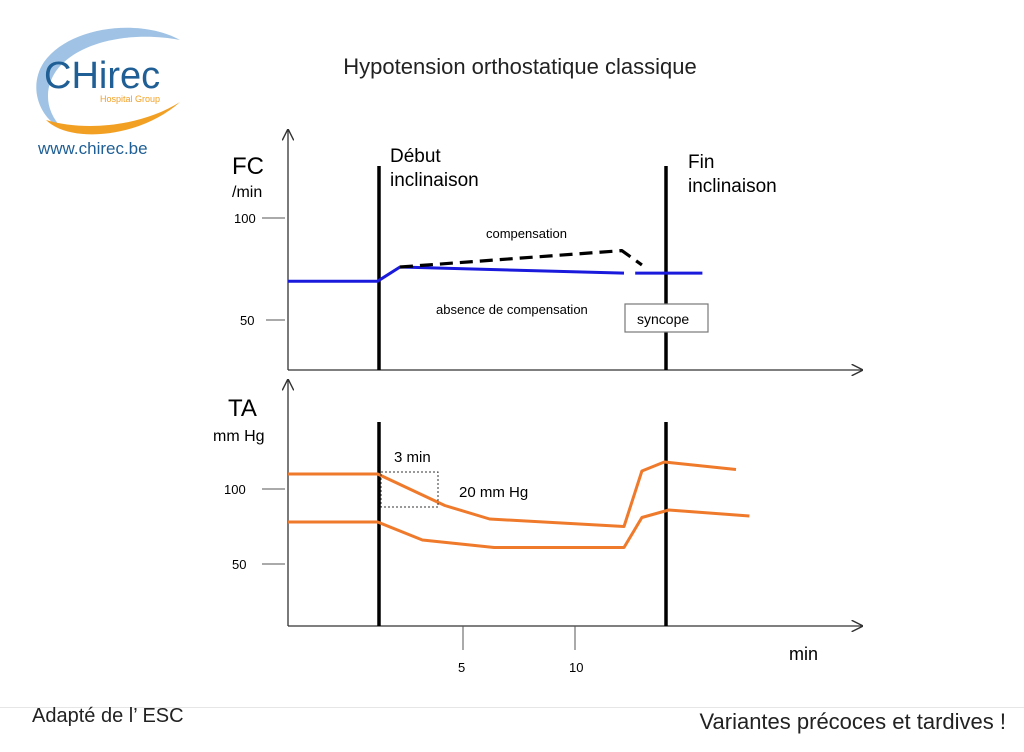  I want to click on end-tilt-label-1: Fin, so click(701, 162).